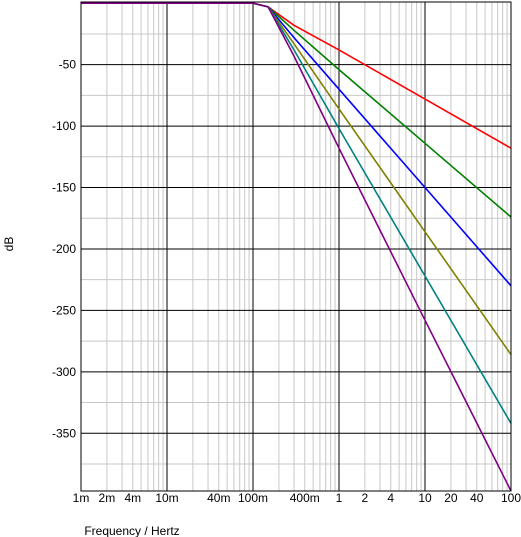 The width and height of the screenshot is (521, 537). I want to click on y-tick-label: -150, so click(64, 188).